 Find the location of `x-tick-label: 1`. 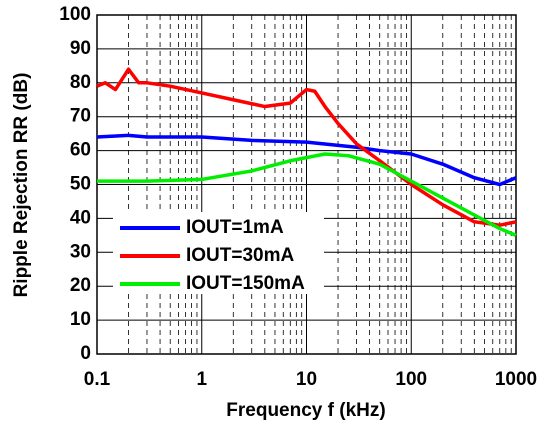

x-tick-label: 1 is located at coordinates (201, 379).